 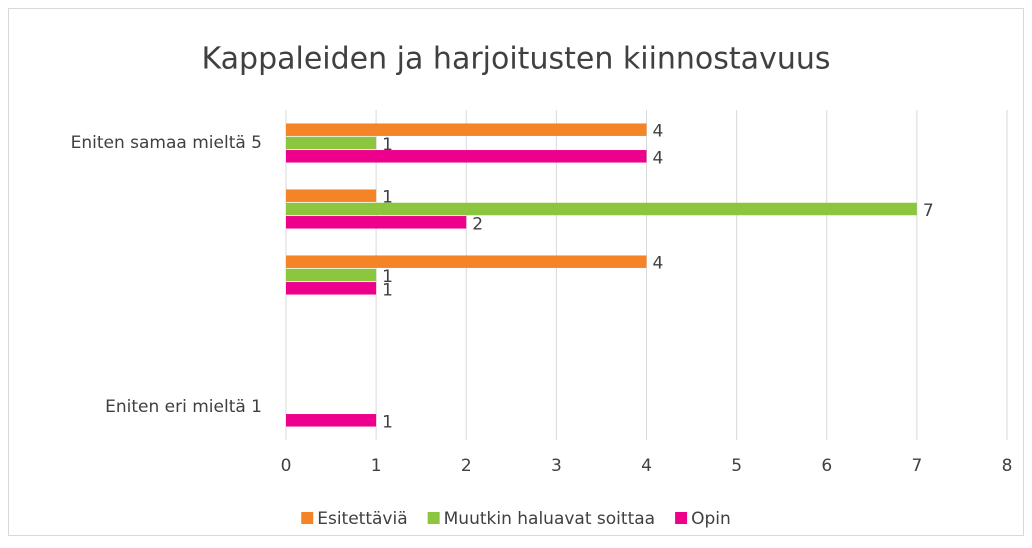 What do you see at coordinates (362, 519) in the screenshot?
I see `legend-label: Esitettäviä` at bounding box center [362, 519].